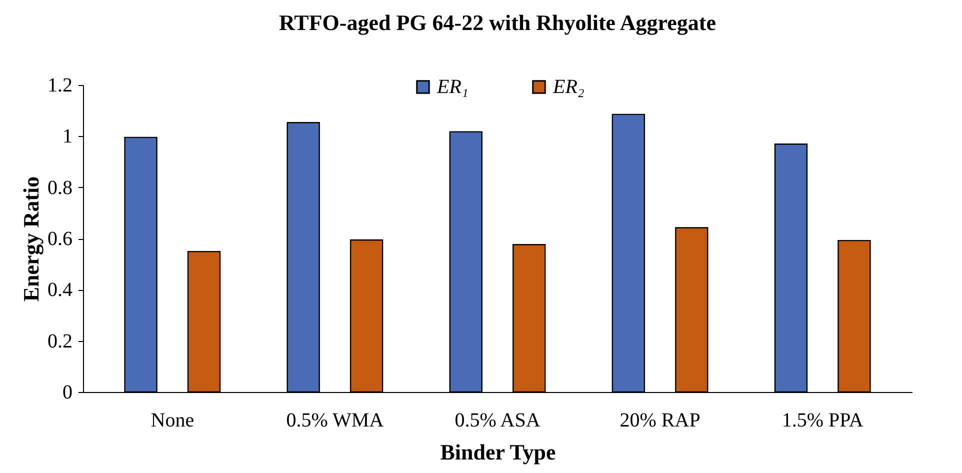 This screenshot has width=962, height=473. I want to click on y-tick-label: 0.2, so click(60, 341).